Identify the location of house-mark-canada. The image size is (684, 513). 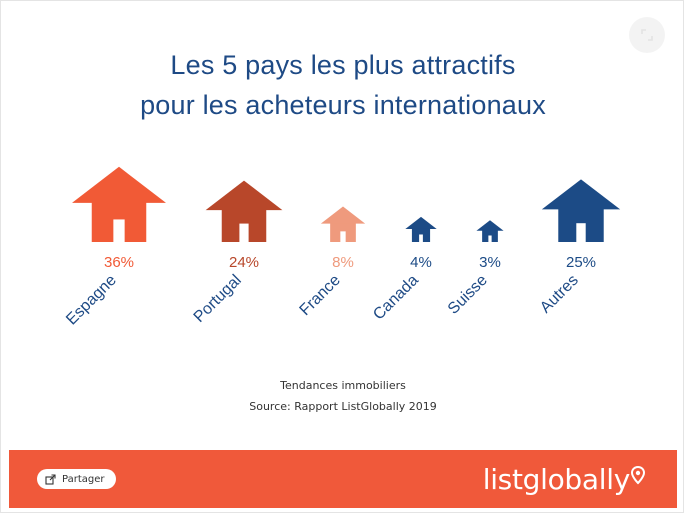
(421, 229).